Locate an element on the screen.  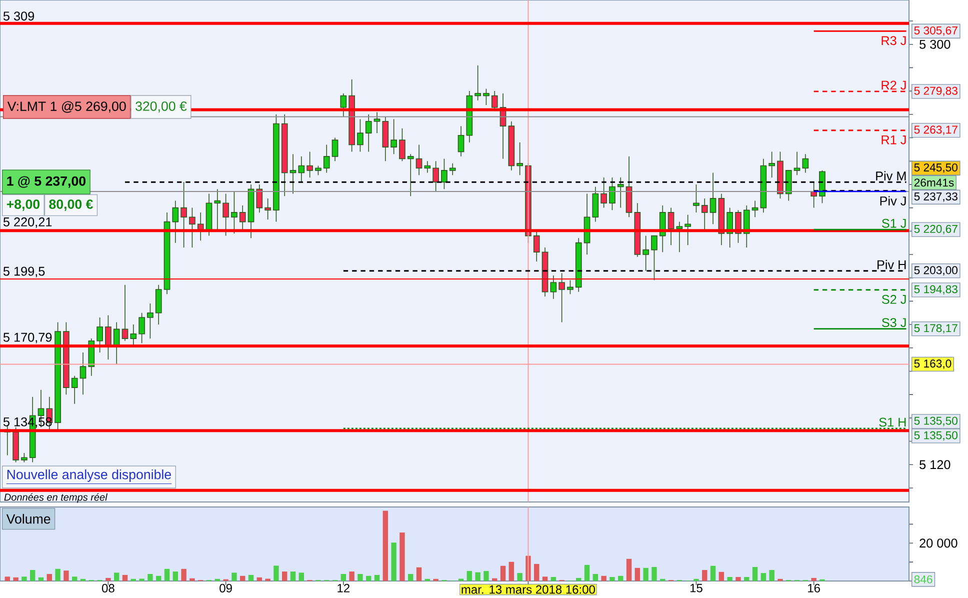
annotation: 846 is located at coordinates (923, 579).